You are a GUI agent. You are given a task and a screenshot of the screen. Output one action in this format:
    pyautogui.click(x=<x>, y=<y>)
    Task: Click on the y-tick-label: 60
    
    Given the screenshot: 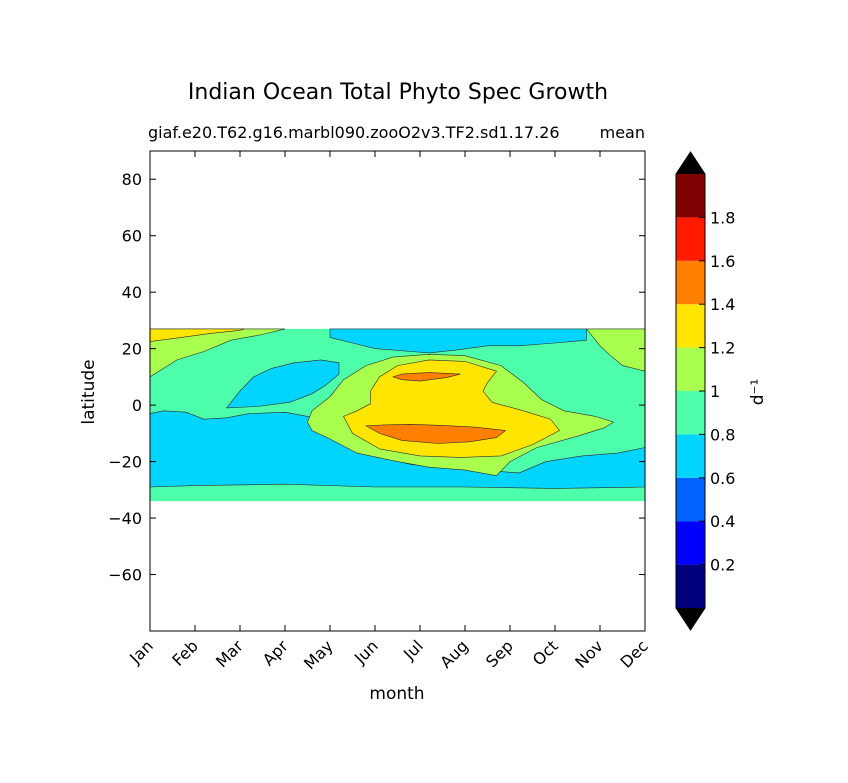 What is the action you would take?
    pyautogui.click(x=132, y=236)
    